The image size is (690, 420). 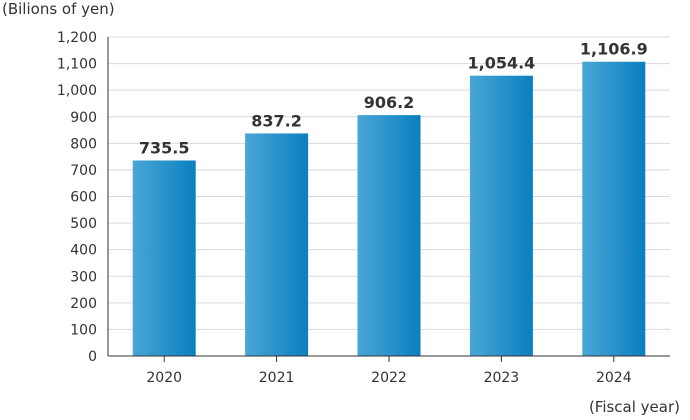 I want to click on data-label-2020: 735.5, so click(x=164, y=147).